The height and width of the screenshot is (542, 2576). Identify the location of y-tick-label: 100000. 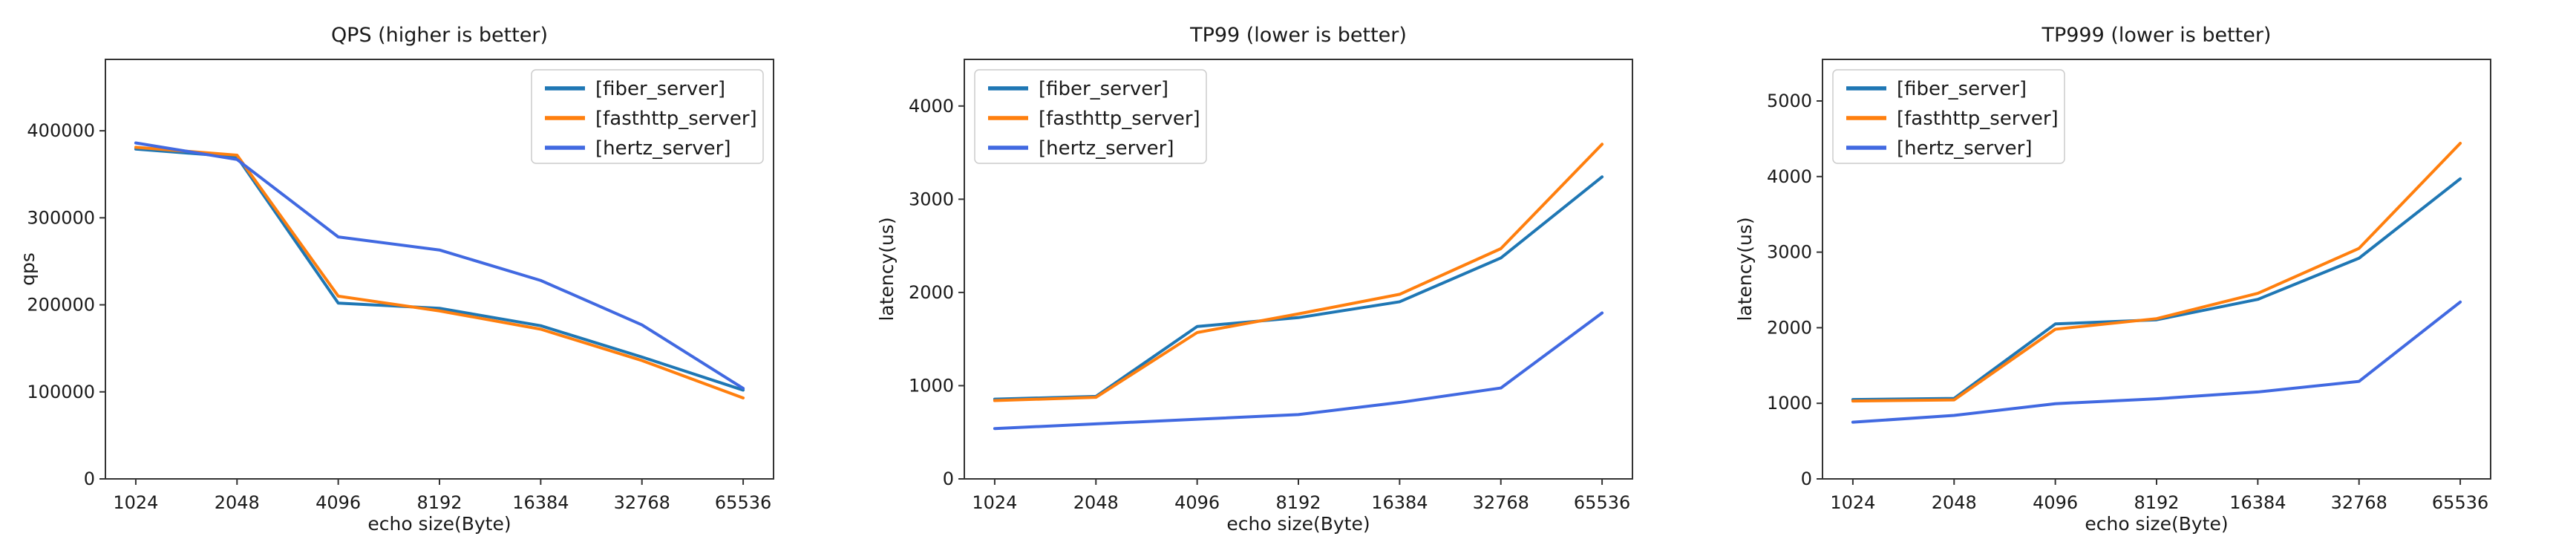
(61, 392).